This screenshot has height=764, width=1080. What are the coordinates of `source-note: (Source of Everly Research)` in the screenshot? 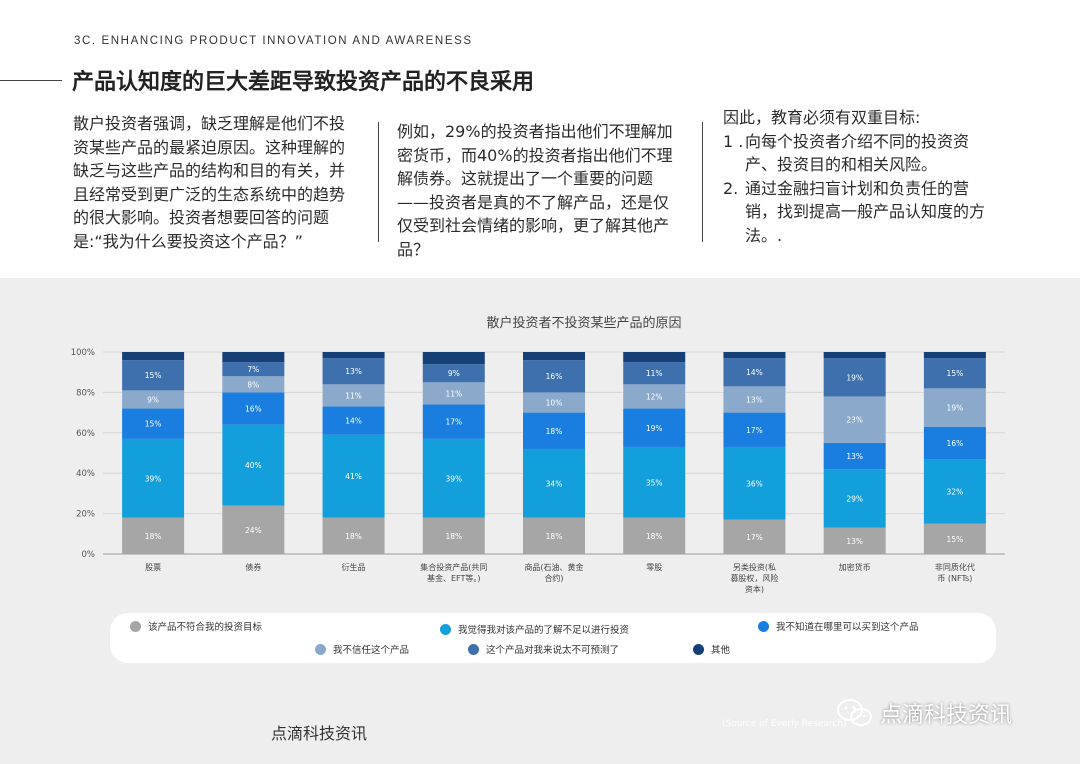 It's located at (784, 724).